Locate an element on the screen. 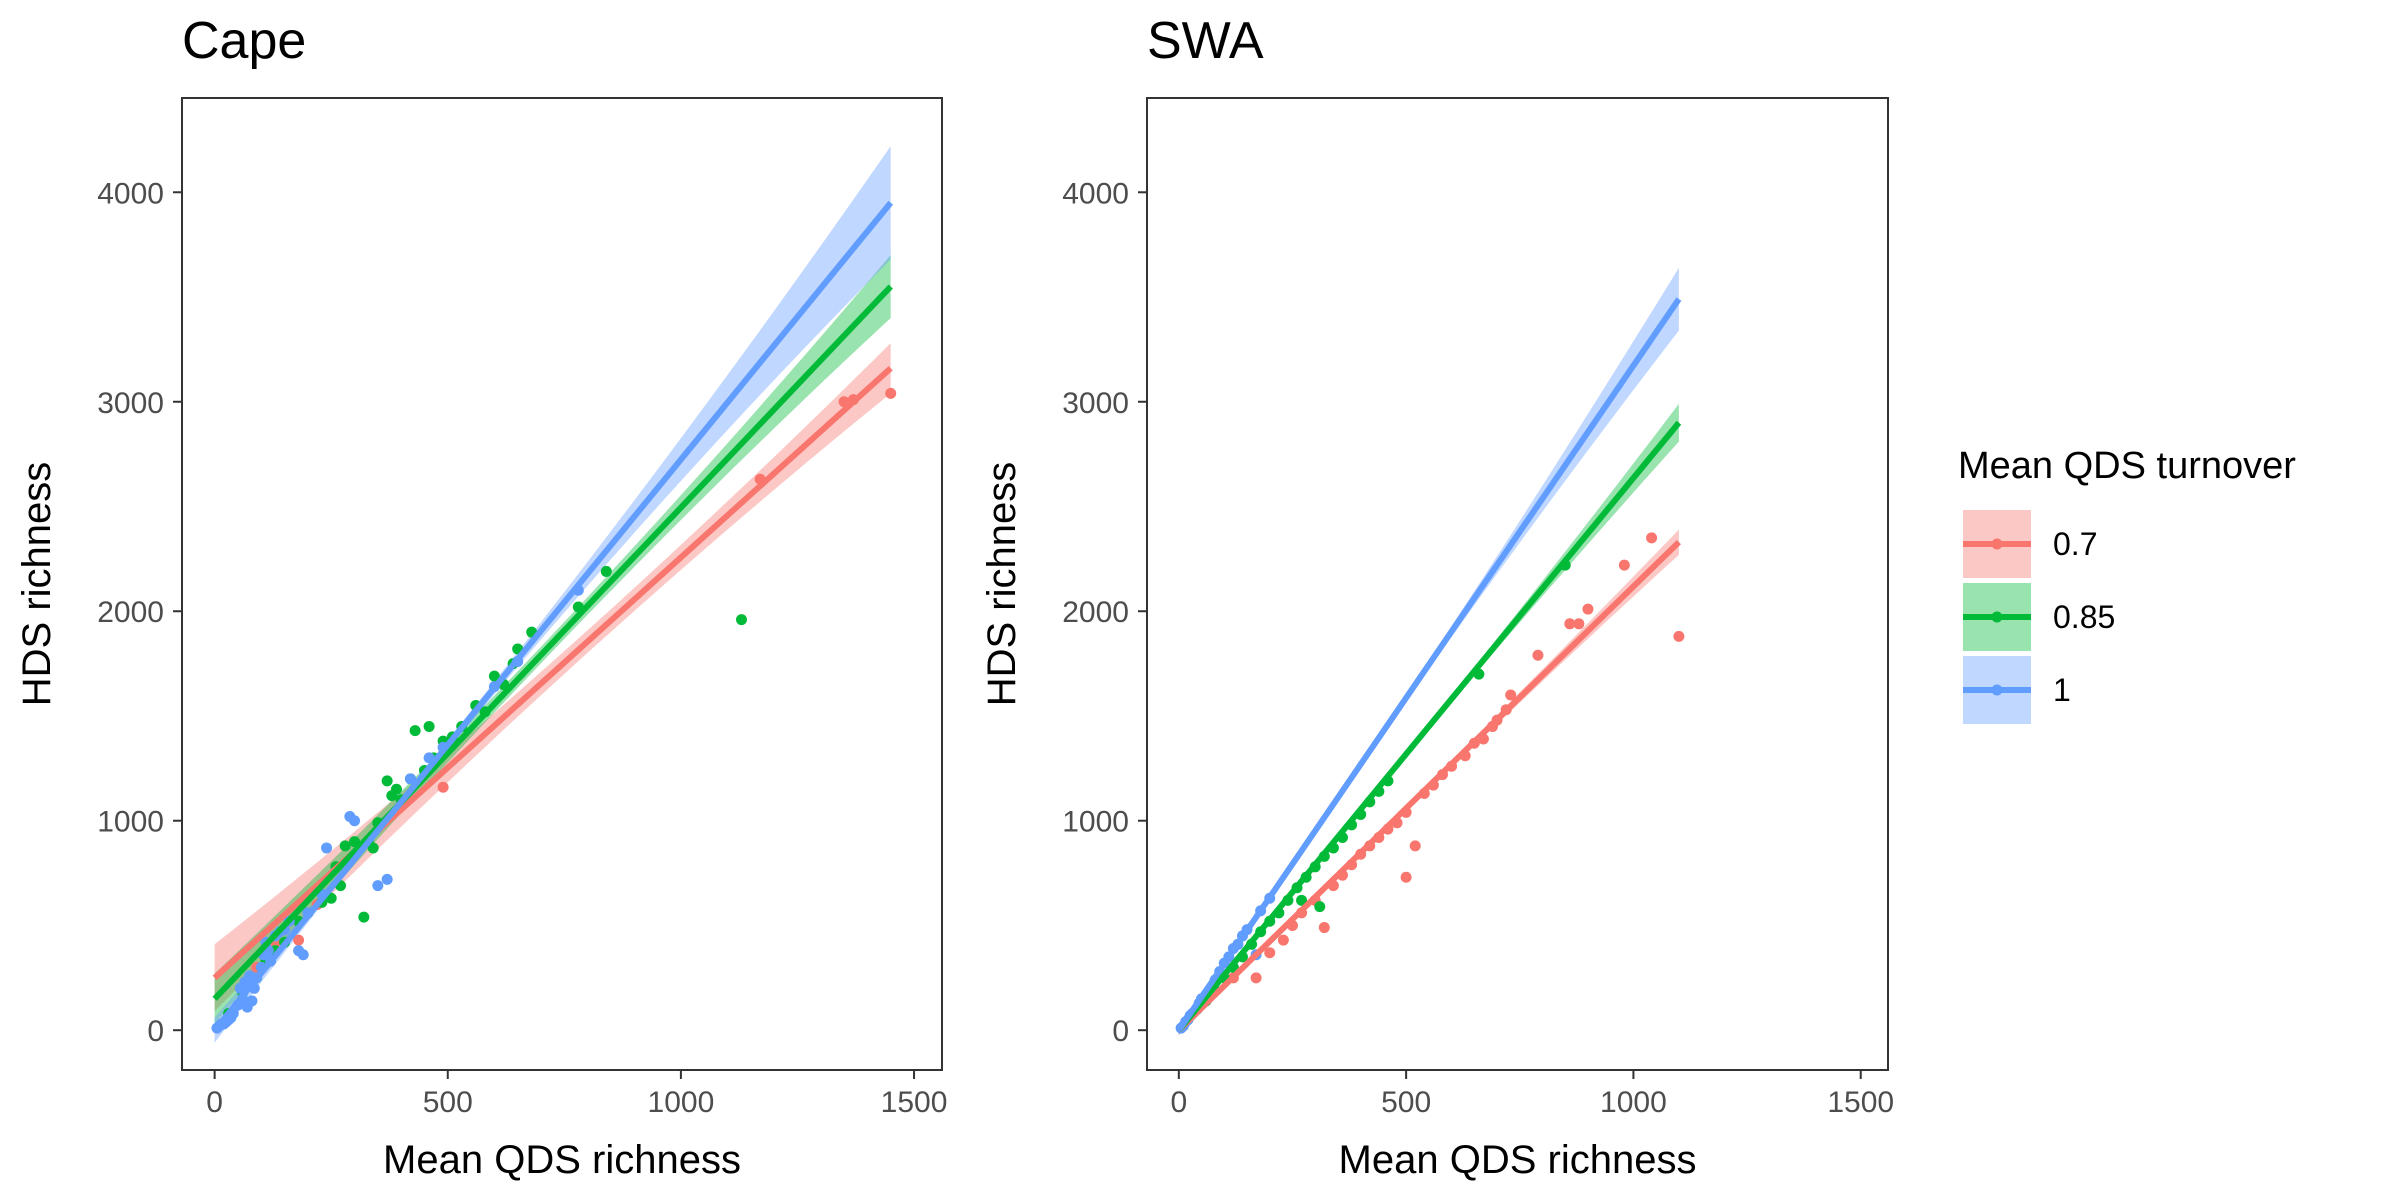 The image size is (2400, 1200). y-tick-label-cape-0: 0 is located at coordinates (155, 1031).